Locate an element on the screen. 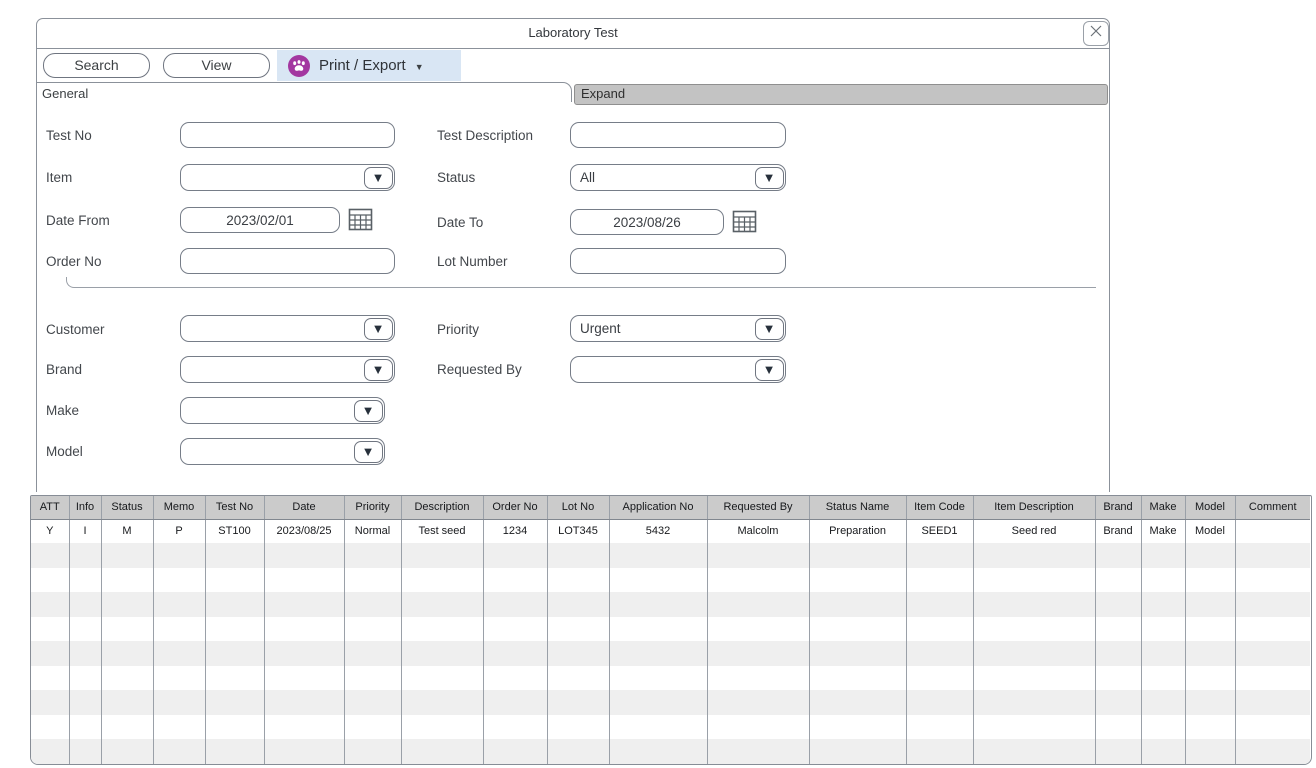 The width and height of the screenshot is (1316, 768). tab-general: General is located at coordinates (65, 93).